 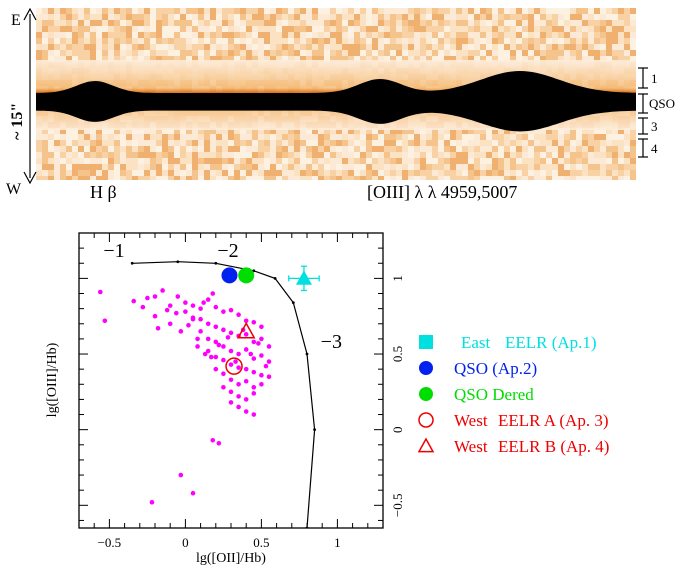 I want to click on model-curve-labels: −1 −2−3, so click(x=222, y=296).